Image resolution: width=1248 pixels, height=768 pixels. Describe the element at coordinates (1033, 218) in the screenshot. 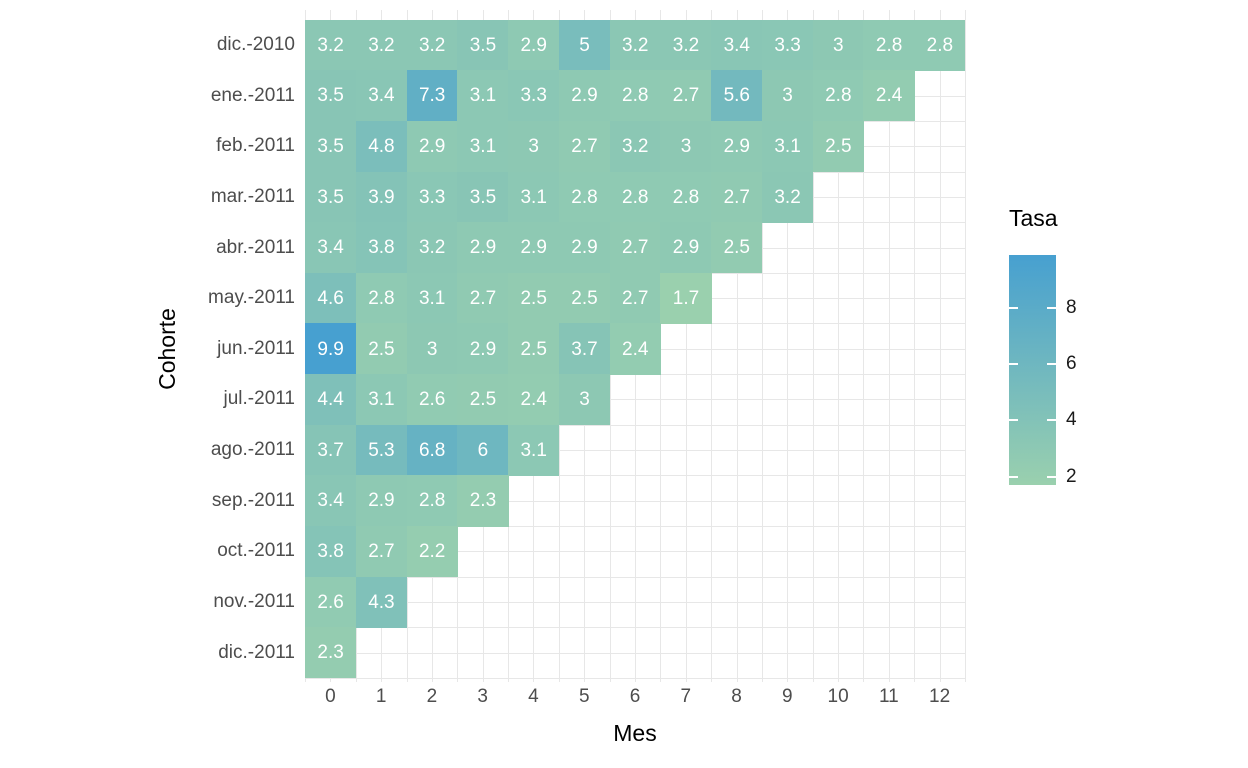

I see `legend-title: Tasa` at that location.